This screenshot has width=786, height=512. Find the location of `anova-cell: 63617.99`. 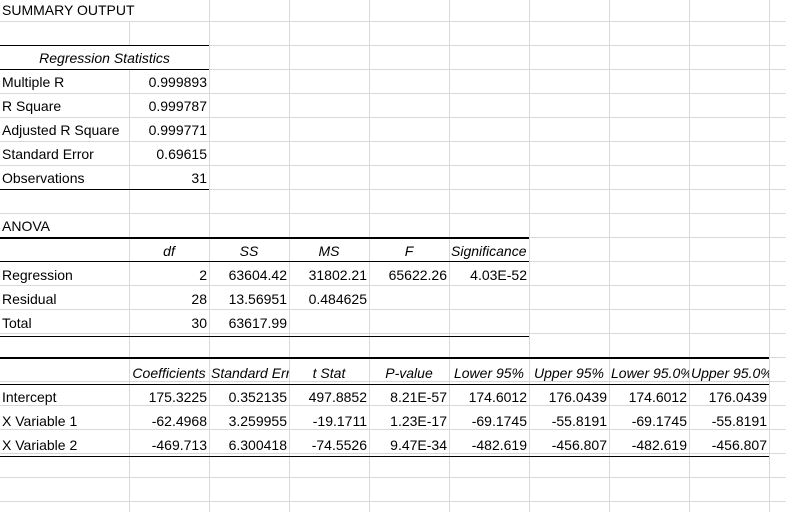

anova-cell: 63617.99 is located at coordinates (257, 323).